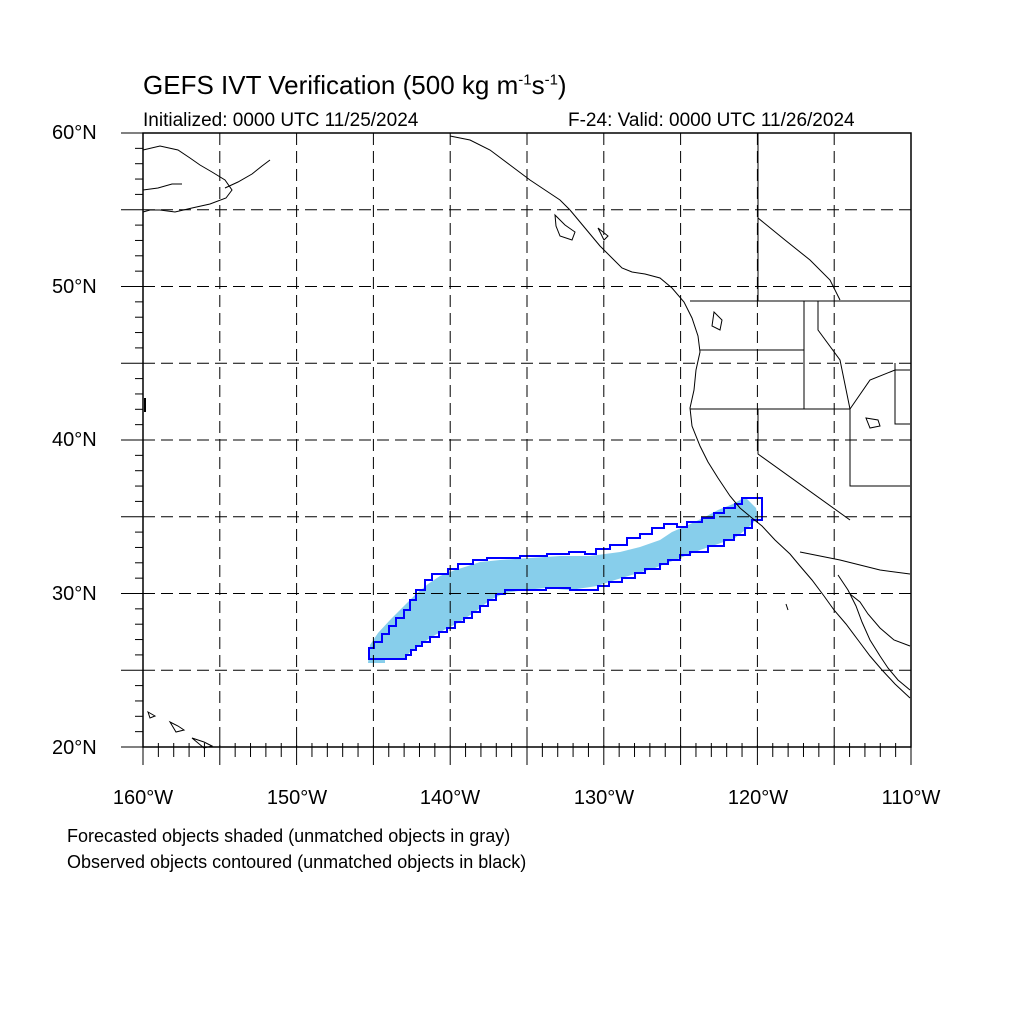  I want to click on lon-label-160w: 160°W, so click(143, 798).